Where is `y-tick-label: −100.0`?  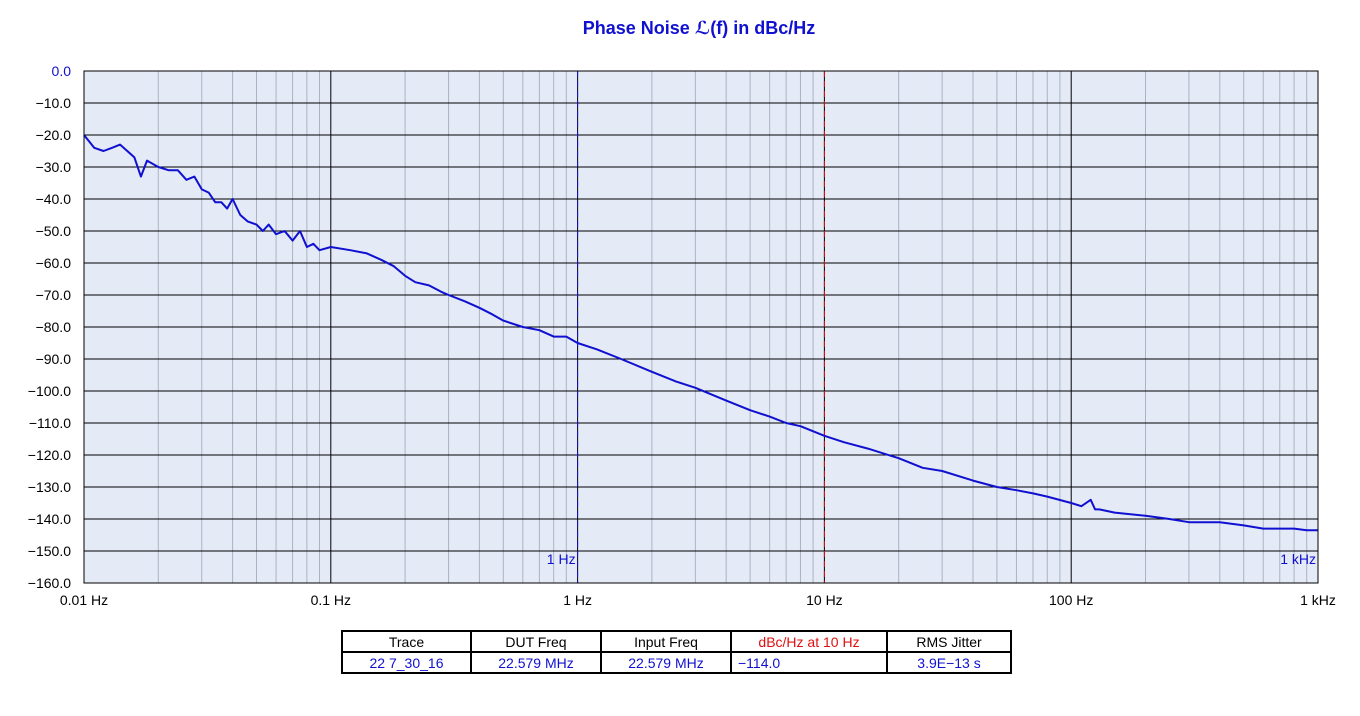
y-tick-label: −100.0 is located at coordinates (49, 391).